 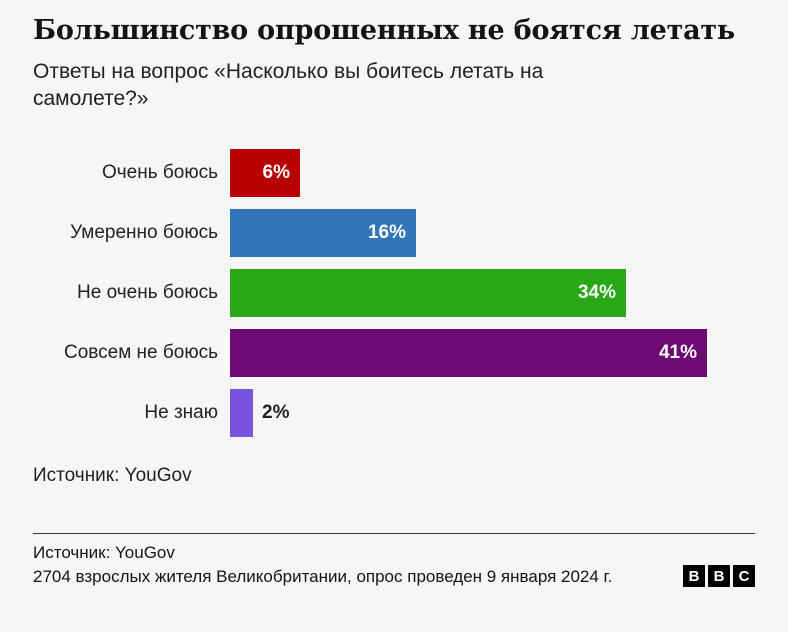 I want to click on bar-row: Не очень боюсь 34%, so click(x=394, y=293).